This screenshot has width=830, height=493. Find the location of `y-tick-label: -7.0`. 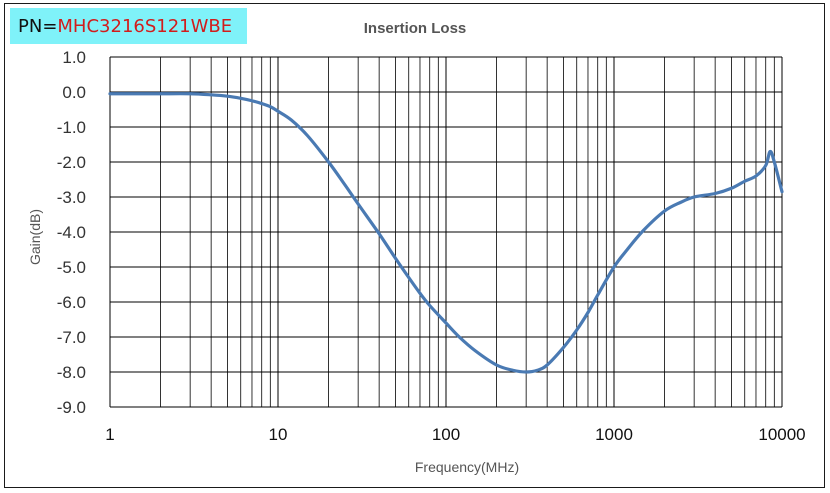

y-tick-label: -7.0 is located at coordinates (71, 337).